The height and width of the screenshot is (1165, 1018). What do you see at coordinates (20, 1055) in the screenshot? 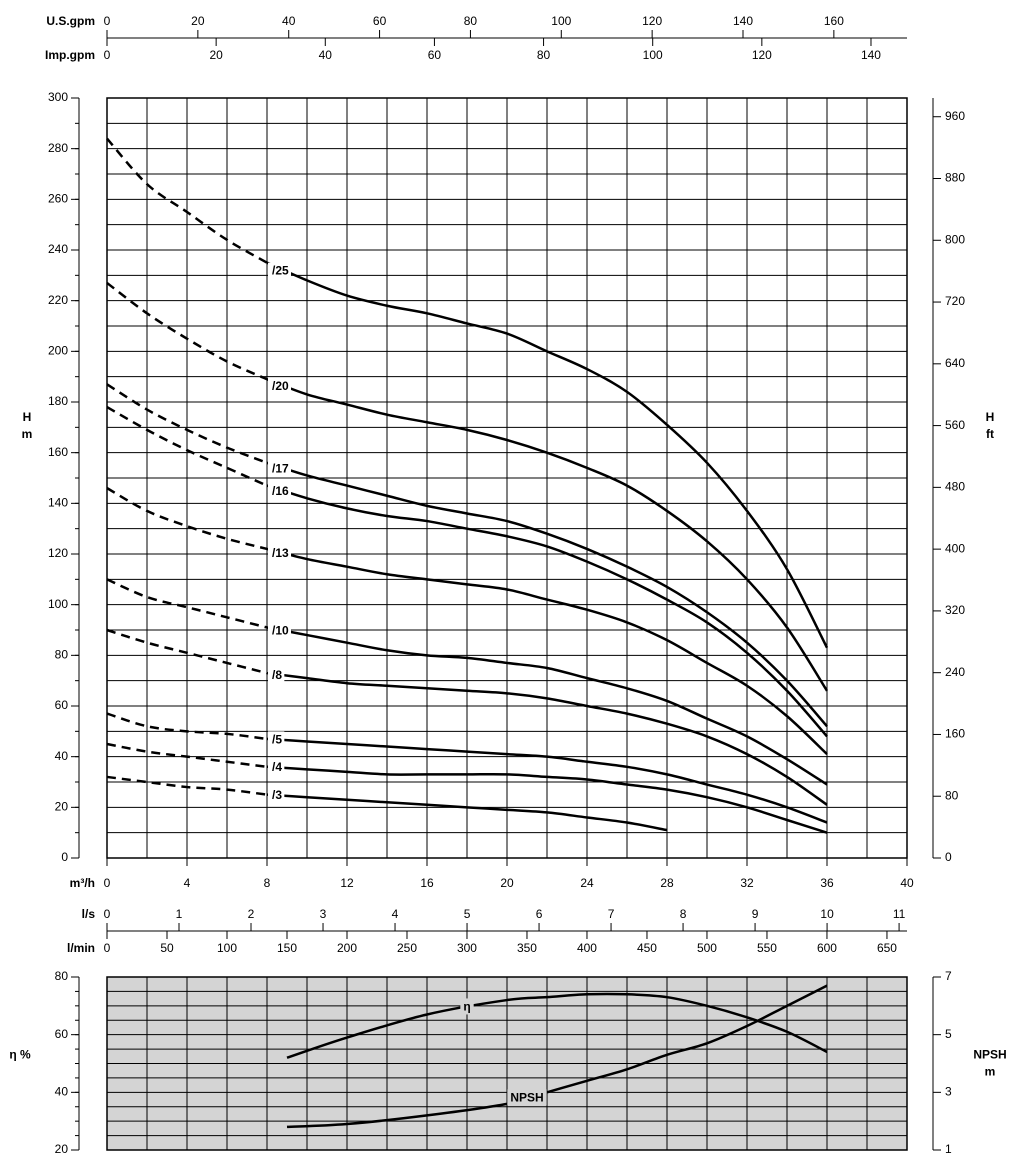
I see `y-axis-label: η %` at bounding box center [20, 1055].